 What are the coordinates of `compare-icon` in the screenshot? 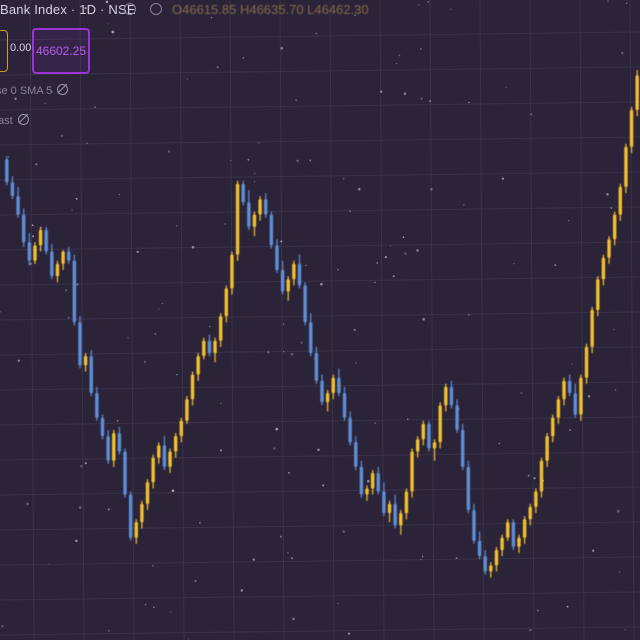 It's located at (130, 9).